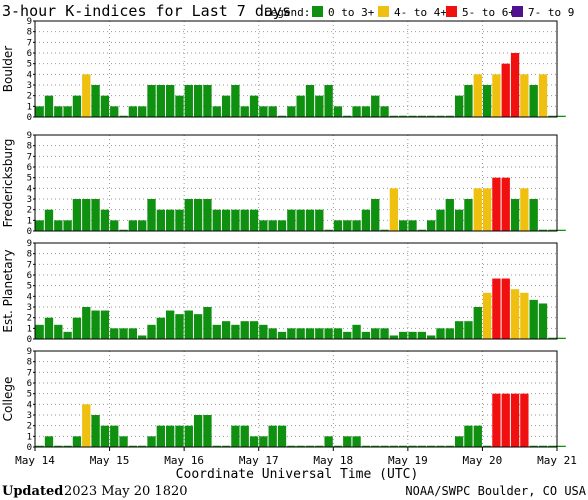  Describe the element at coordinates (8, 69) in the screenshot. I see `panel-name: Boulder` at that location.